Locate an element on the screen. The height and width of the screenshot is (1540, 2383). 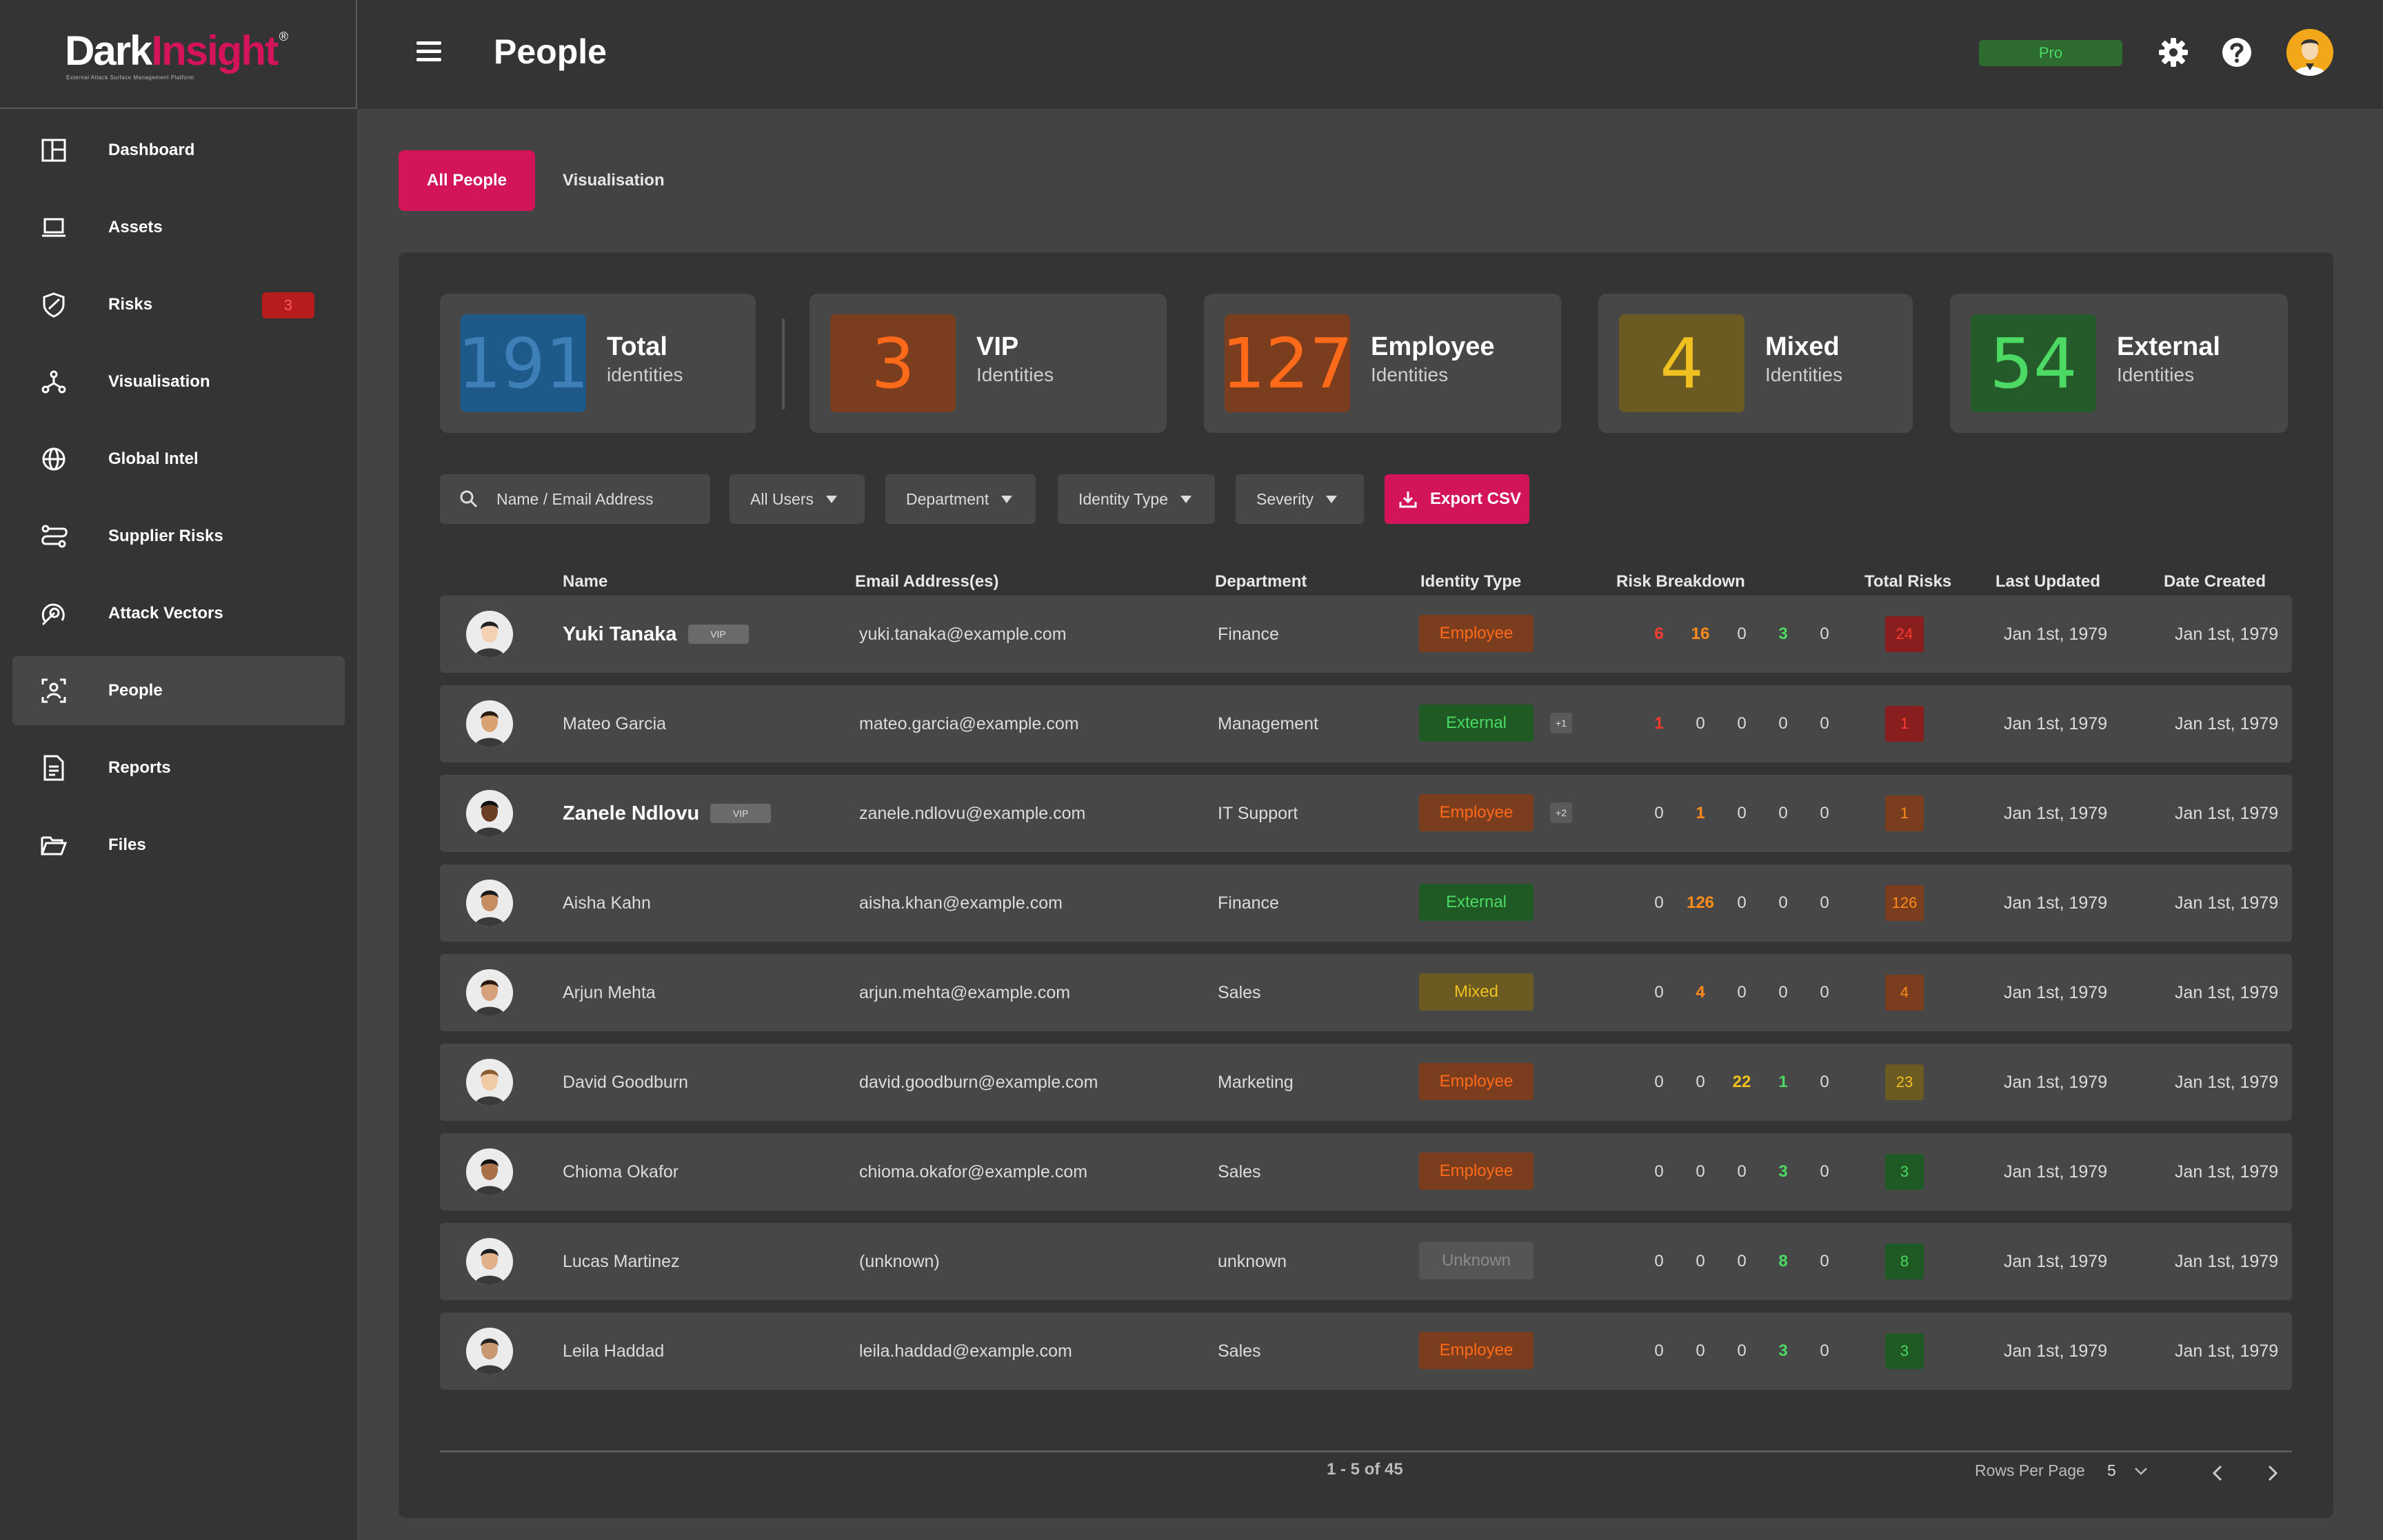
sidebar-item-label: Supplier Risks is located at coordinates (165, 536).